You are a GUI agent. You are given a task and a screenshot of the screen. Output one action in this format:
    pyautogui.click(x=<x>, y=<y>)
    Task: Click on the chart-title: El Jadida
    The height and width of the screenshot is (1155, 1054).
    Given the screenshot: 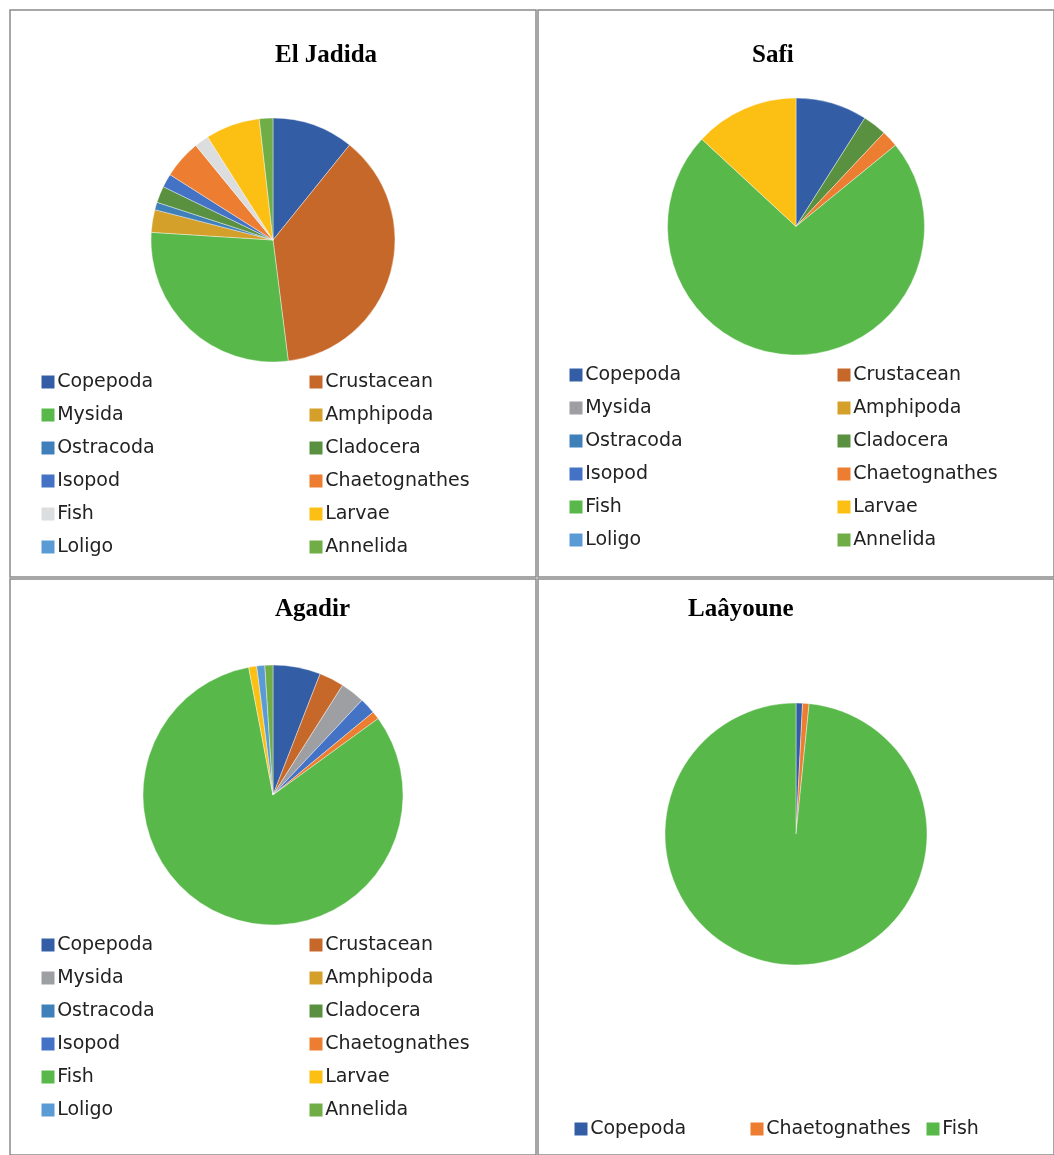 What is the action you would take?
    pyautogui.click(x=326, y=53)
    